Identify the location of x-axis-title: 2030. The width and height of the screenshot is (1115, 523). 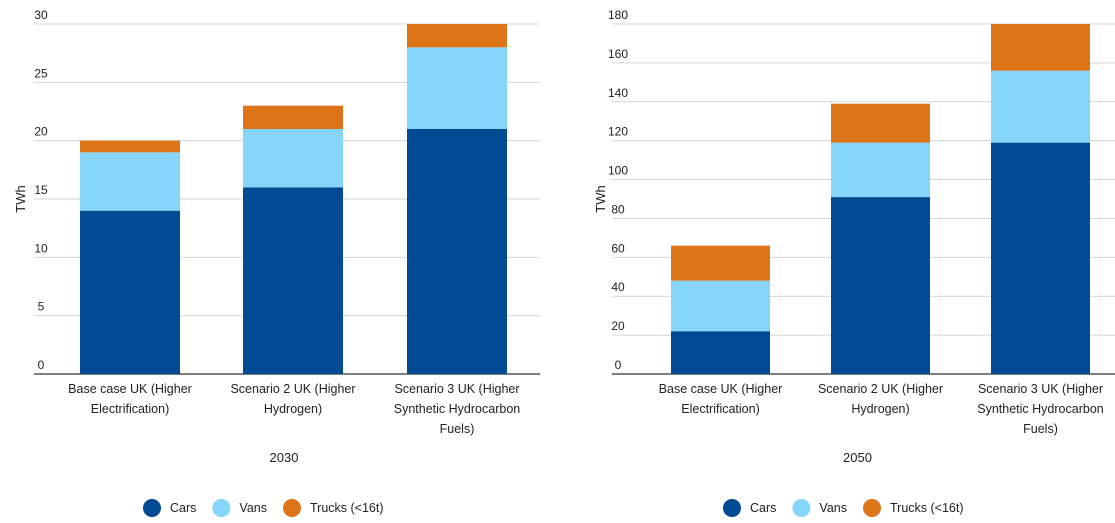
(284, 457).